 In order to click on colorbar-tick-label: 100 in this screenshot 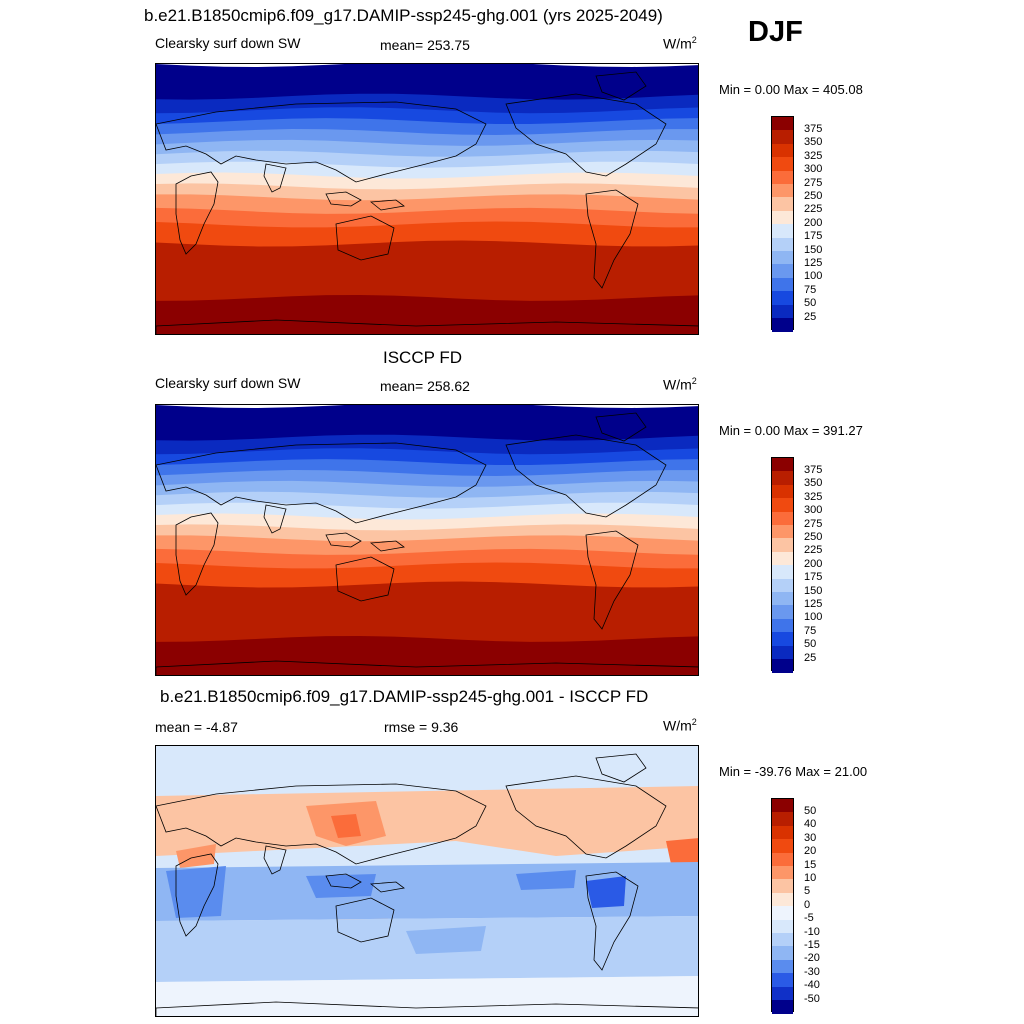, I will do `click(813, 617)`.